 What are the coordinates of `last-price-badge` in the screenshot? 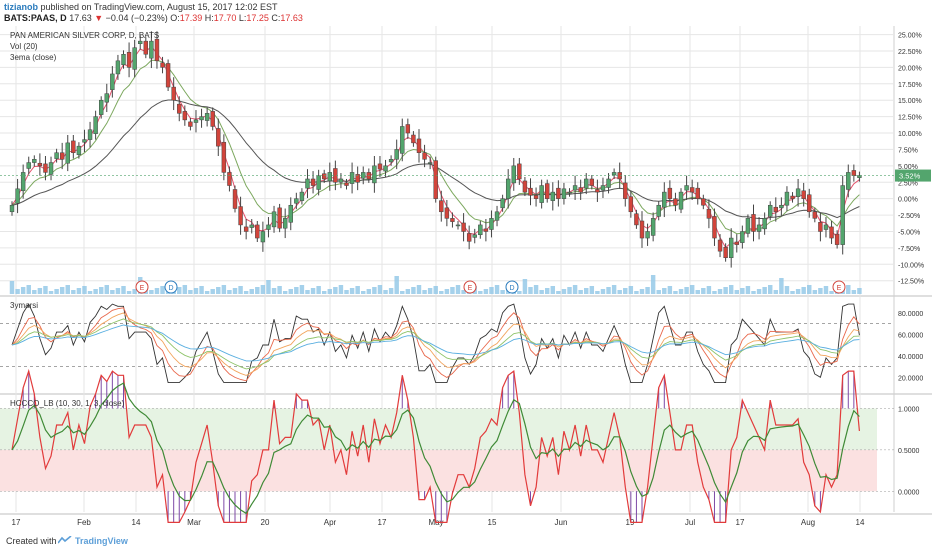 It's located at (913, 175).